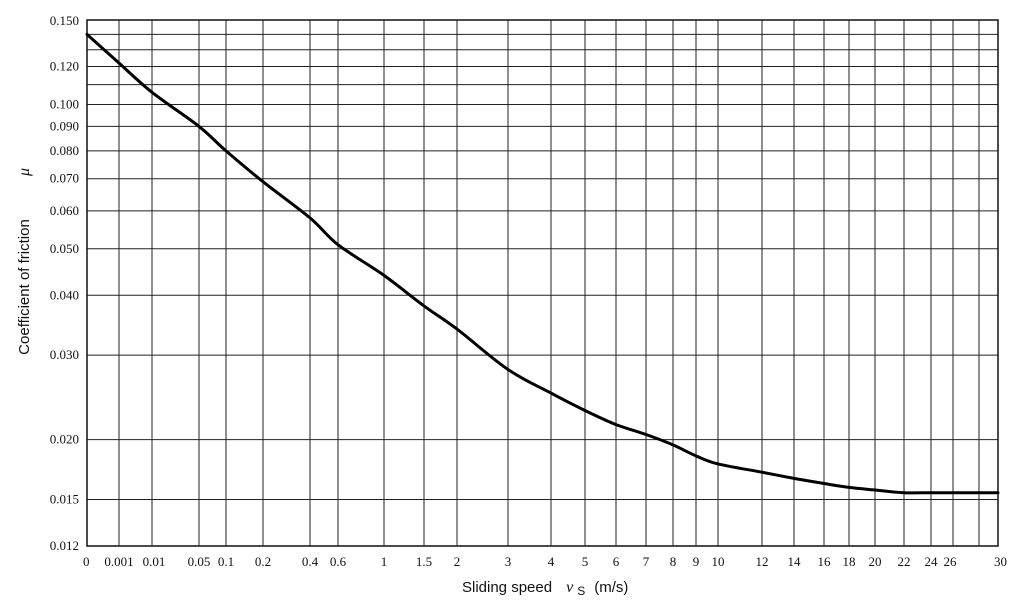 This screenshot has width=1016, height=606. I want to click on x-tick-label: 16, so click(825, 561).